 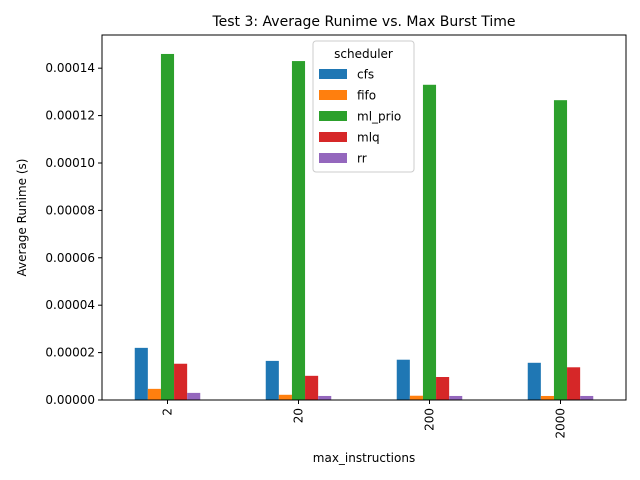 What do you see at coordinates (22, 218) in the screenshot?
I see `y-axis-label: Average Runime (s)` at bounding box center [22, 218].